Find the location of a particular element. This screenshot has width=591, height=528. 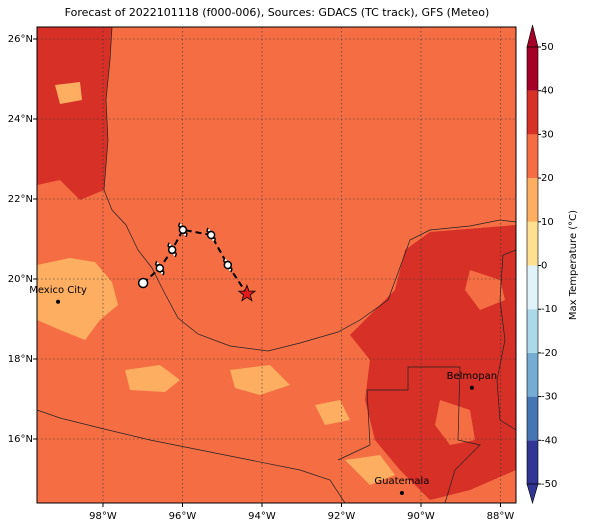

colorbar-tick-label: -50 is located at coordinates (549, 484).